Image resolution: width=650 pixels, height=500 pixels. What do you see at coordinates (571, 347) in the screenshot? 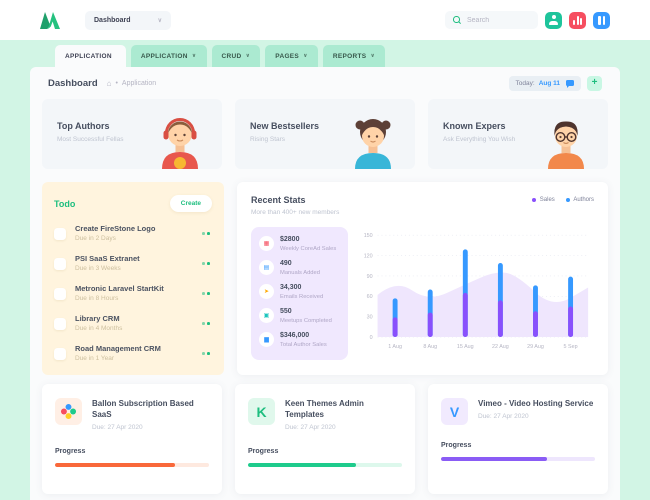
I see `svg-text: 5 Sep` at bounding box center [571, 347].